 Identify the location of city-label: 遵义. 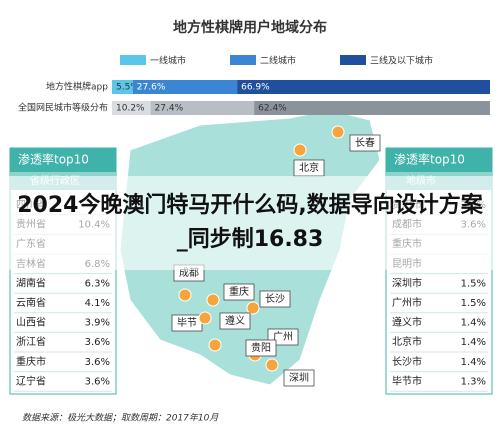
(235, 320).